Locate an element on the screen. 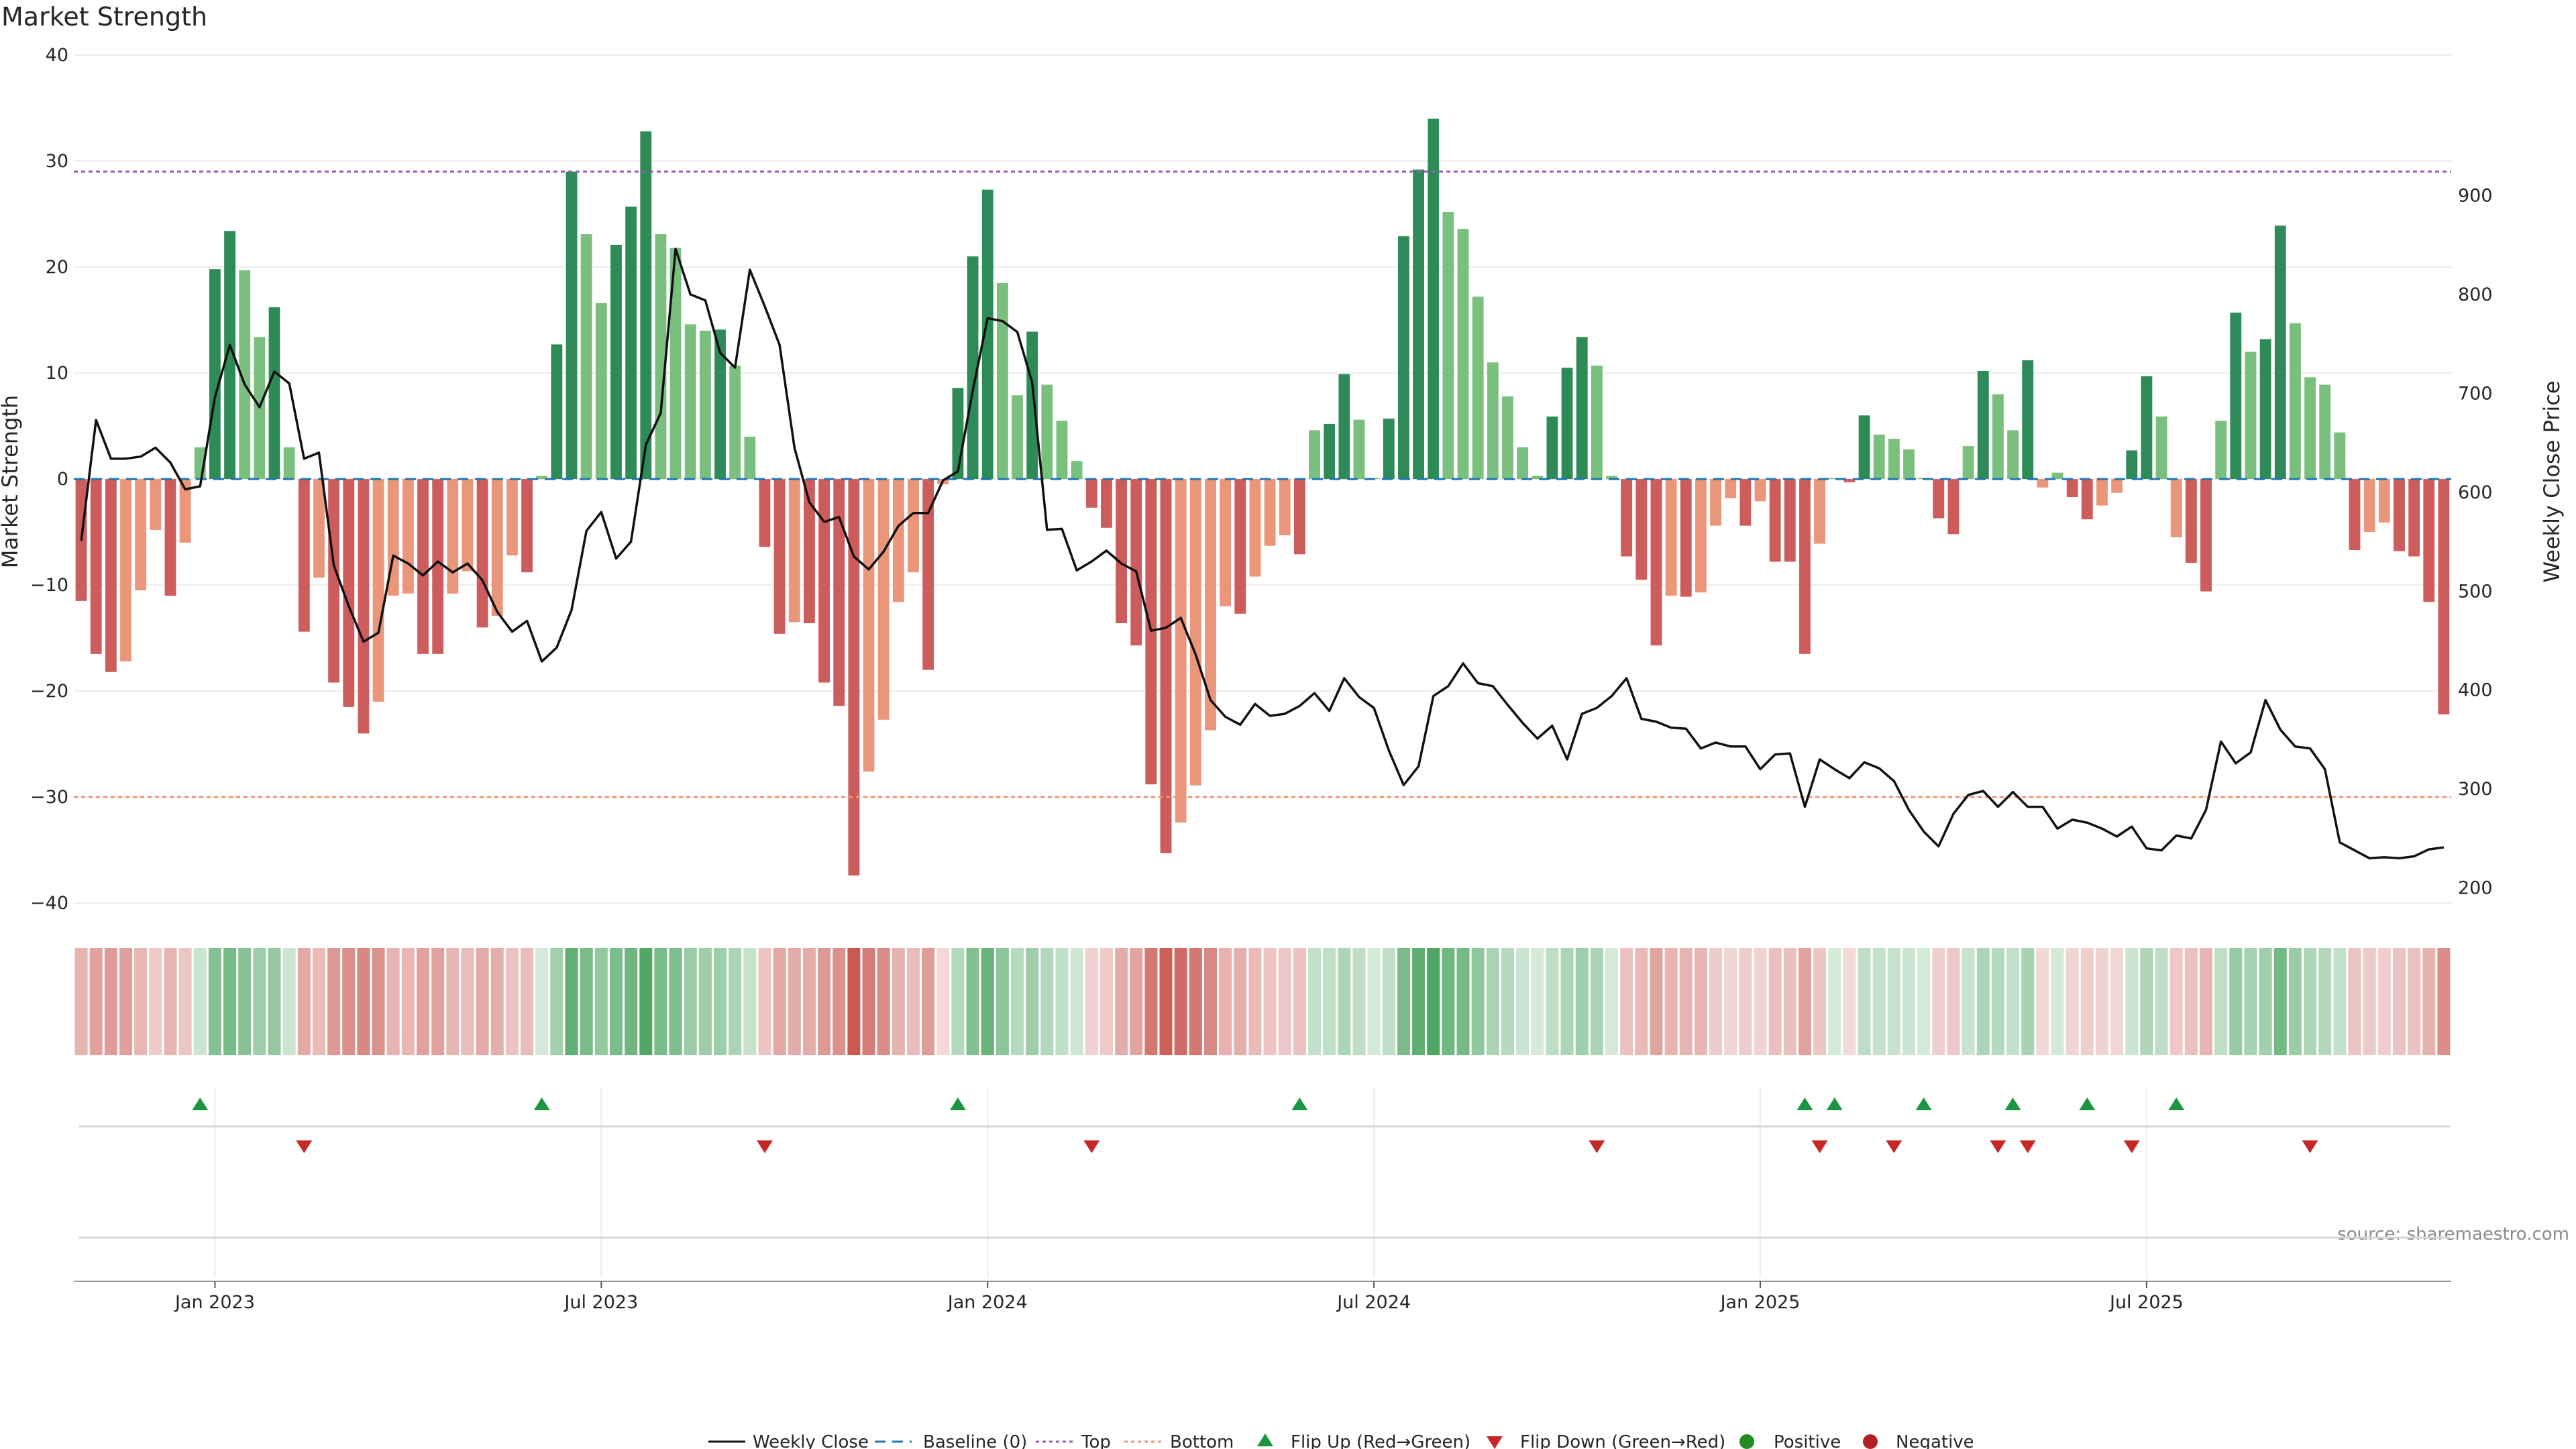 The height and width of the screenshot is (1449, 2576). y-tick-label: −30 is located at coordinates (49, 797).